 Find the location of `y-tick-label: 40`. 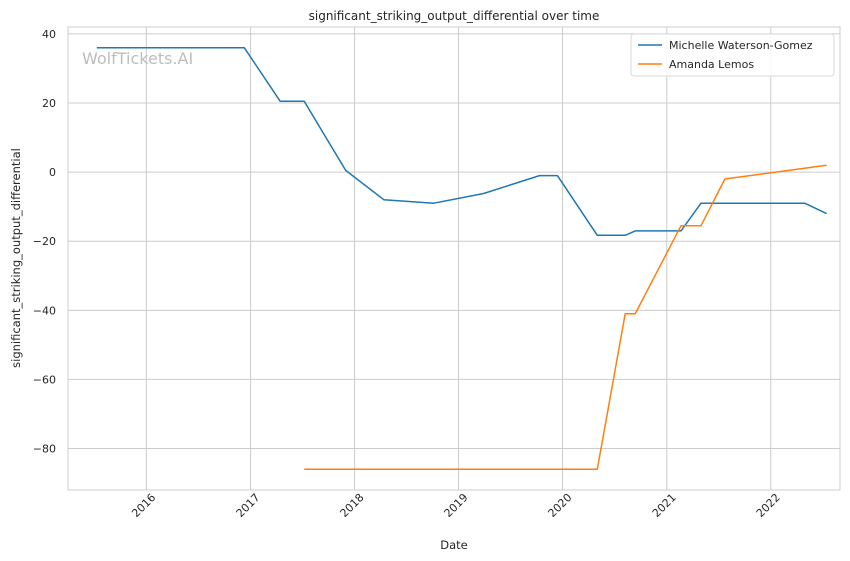

y-tick-label: 40 is located at coordinates (49, 34).